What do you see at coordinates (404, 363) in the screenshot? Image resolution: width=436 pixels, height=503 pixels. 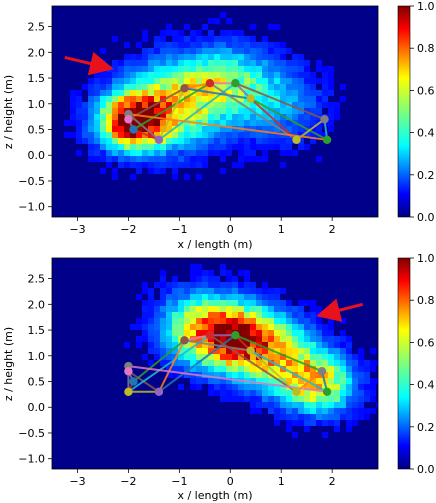 I see `colorbar` at bounding box center [404, 363].